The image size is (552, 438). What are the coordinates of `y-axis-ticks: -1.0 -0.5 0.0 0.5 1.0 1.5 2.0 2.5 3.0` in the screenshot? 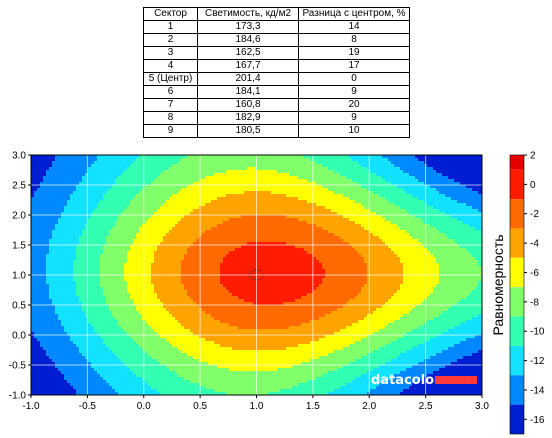 It's located at (20, 276).